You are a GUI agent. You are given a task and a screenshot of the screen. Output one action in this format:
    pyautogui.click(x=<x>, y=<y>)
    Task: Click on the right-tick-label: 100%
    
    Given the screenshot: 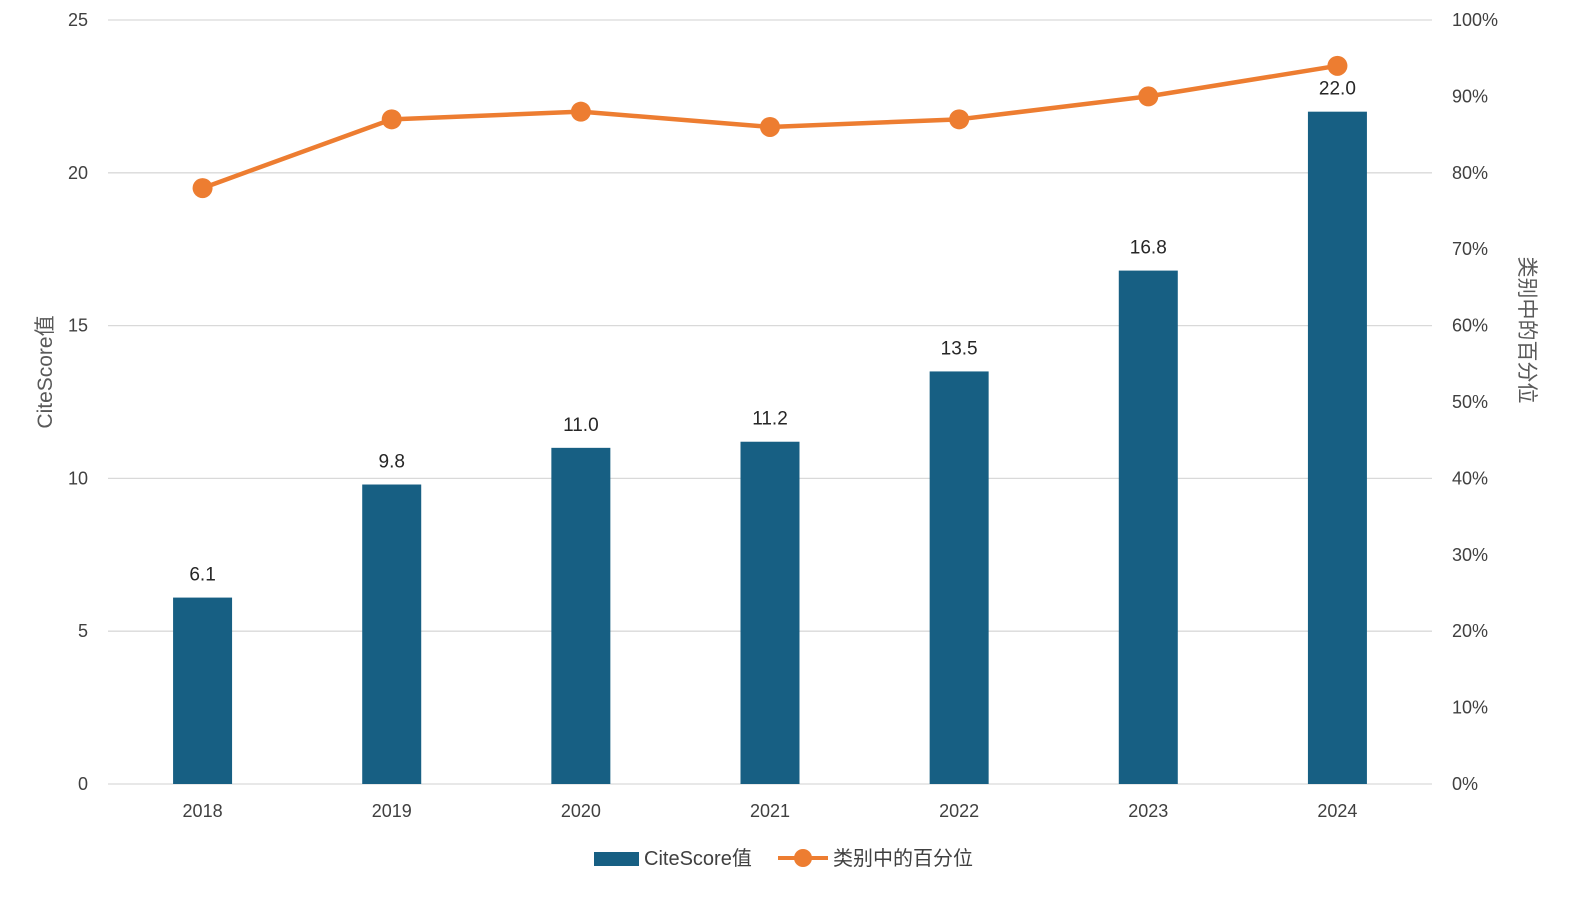 What is the action you would take?
    pyautogui.click(x=1475, y=20)
    